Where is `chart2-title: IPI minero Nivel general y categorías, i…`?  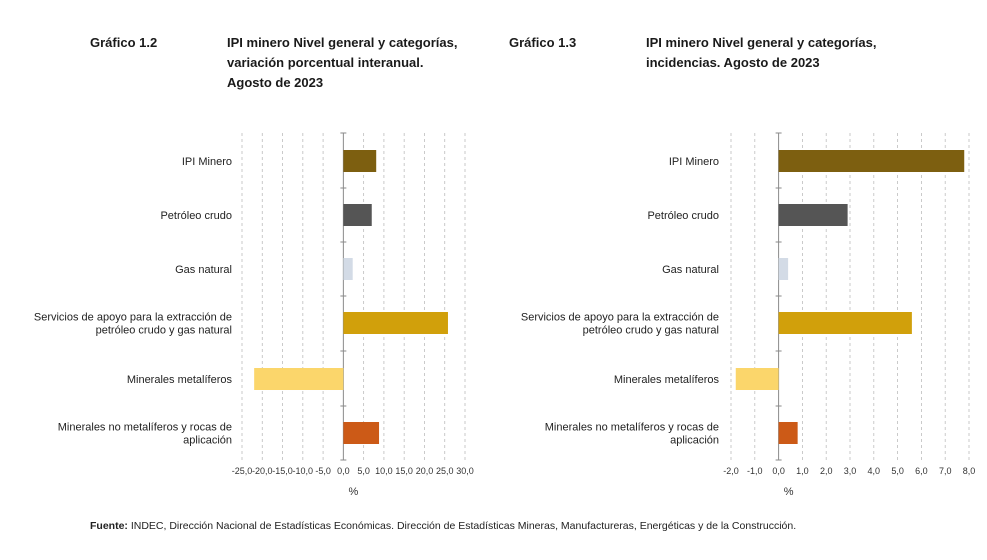 chart2-title: IPI minero Nivel general y categorías, i… is located at coordinates (761, 52).